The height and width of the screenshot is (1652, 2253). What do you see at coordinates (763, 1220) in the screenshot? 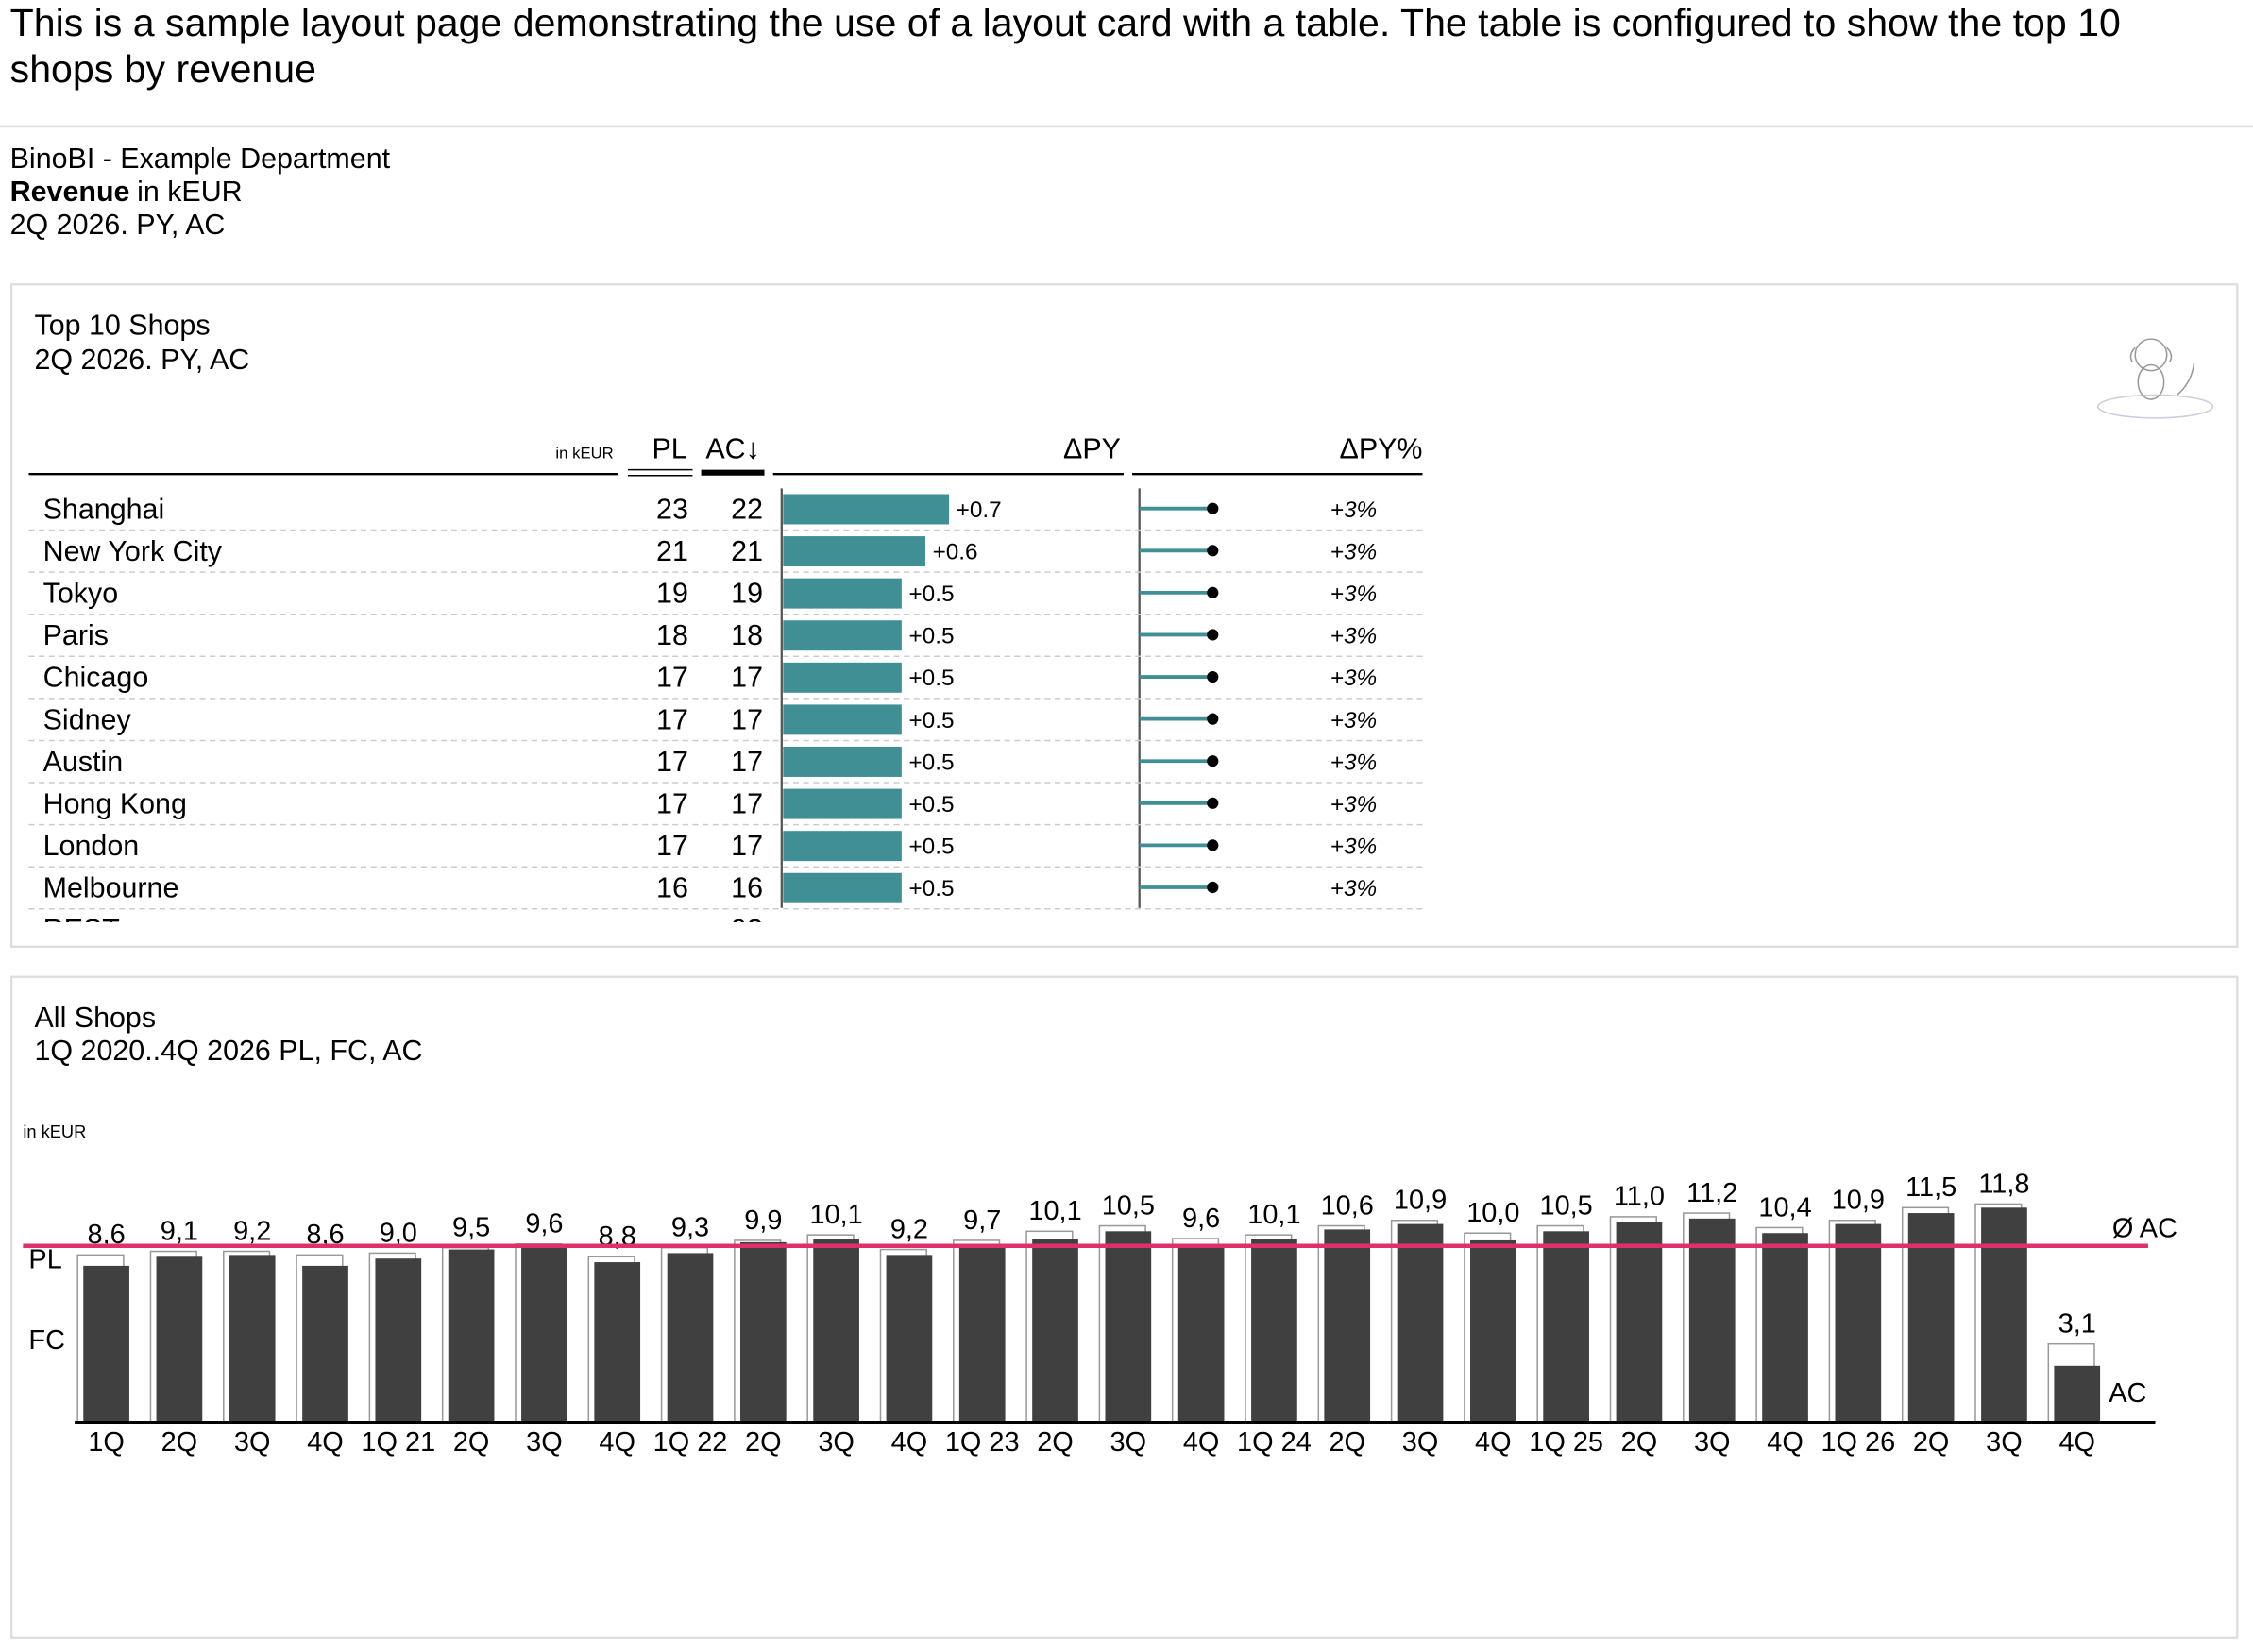
I see `value-label: 9,9` at bounding box center [763, 1220].